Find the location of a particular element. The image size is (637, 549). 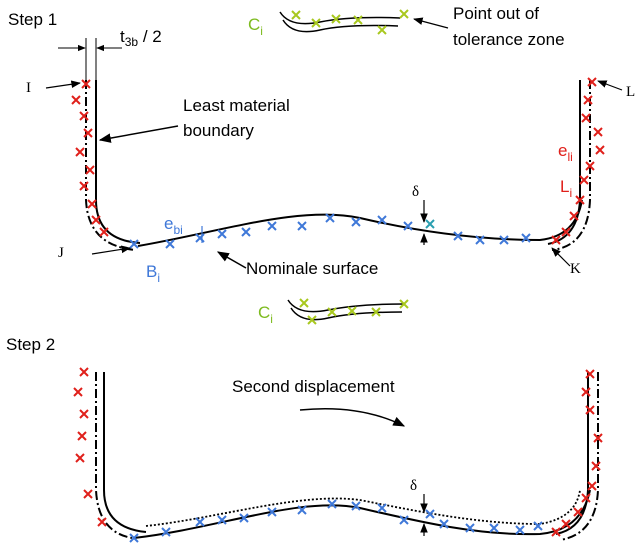

least-material-left is located at coordinates (111, 165).